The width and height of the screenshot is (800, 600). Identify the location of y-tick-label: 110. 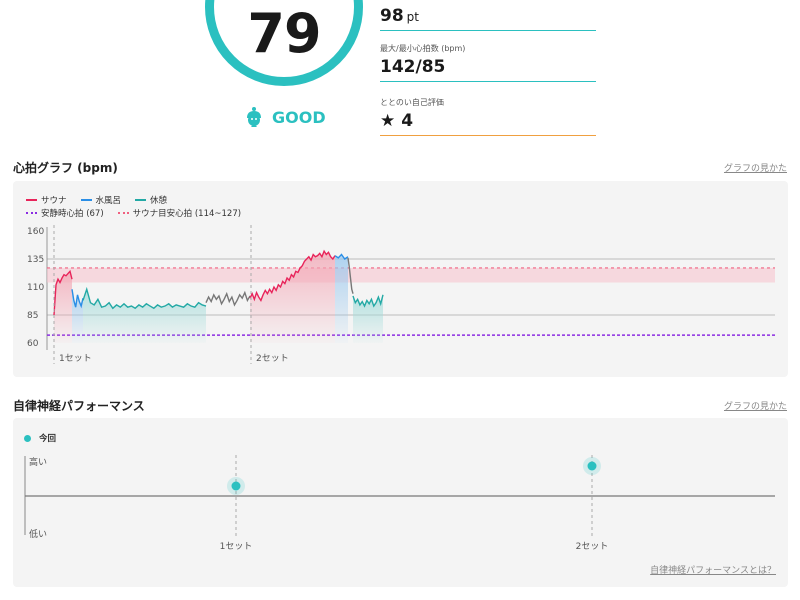
(35, 288).